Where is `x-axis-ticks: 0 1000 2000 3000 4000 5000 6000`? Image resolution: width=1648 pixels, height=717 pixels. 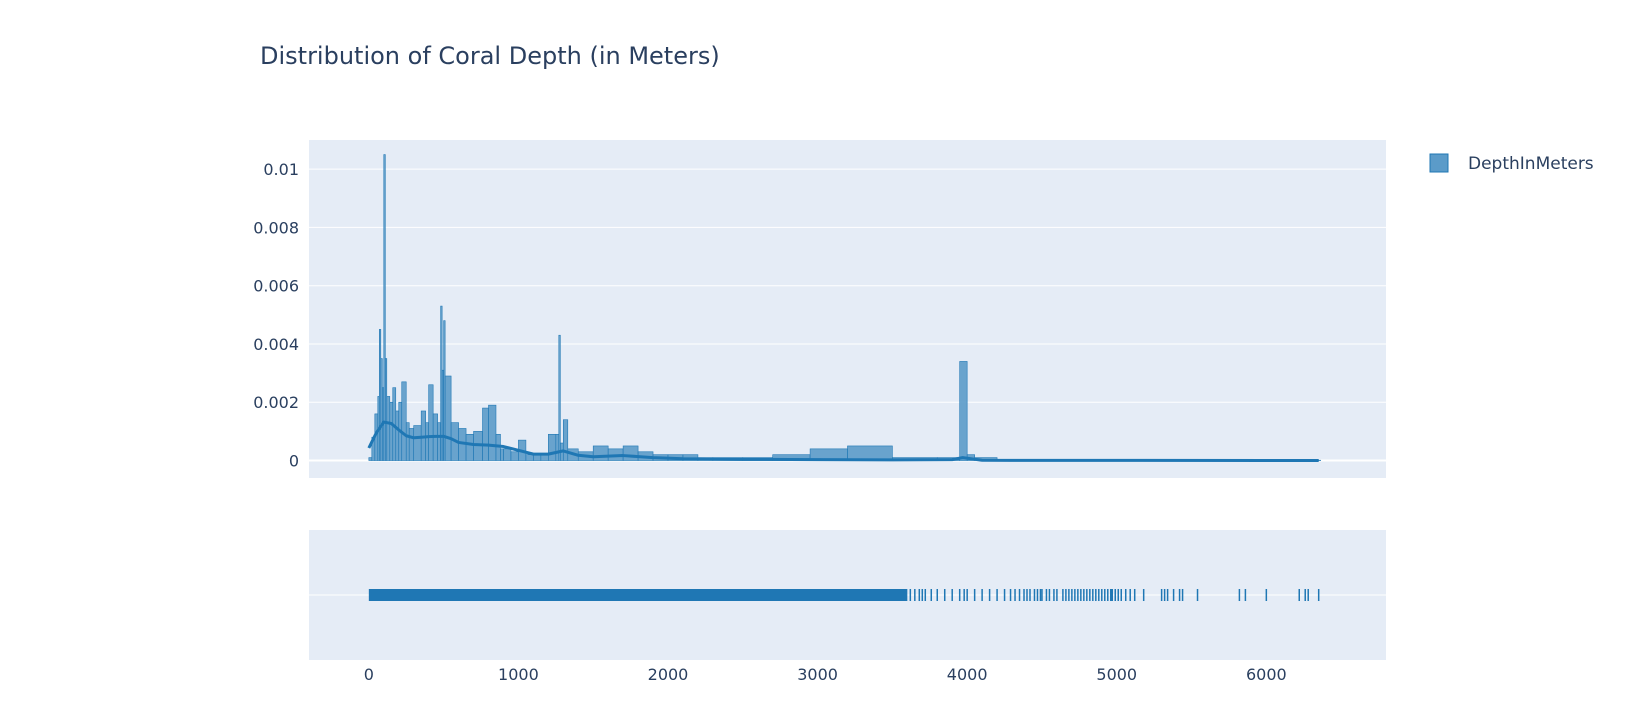
x-axis-ticks: 0 1000 2000 3000 4000 5000 6000 is located at coordinates (825, 674).